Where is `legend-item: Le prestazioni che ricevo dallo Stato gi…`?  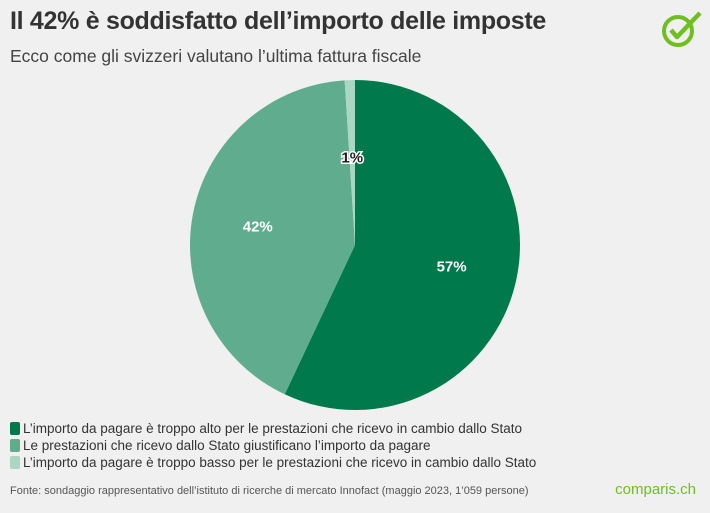
legend-item: Le prestazioni che ricevo dallo Stato gi… is located at coordinates (273, 445).